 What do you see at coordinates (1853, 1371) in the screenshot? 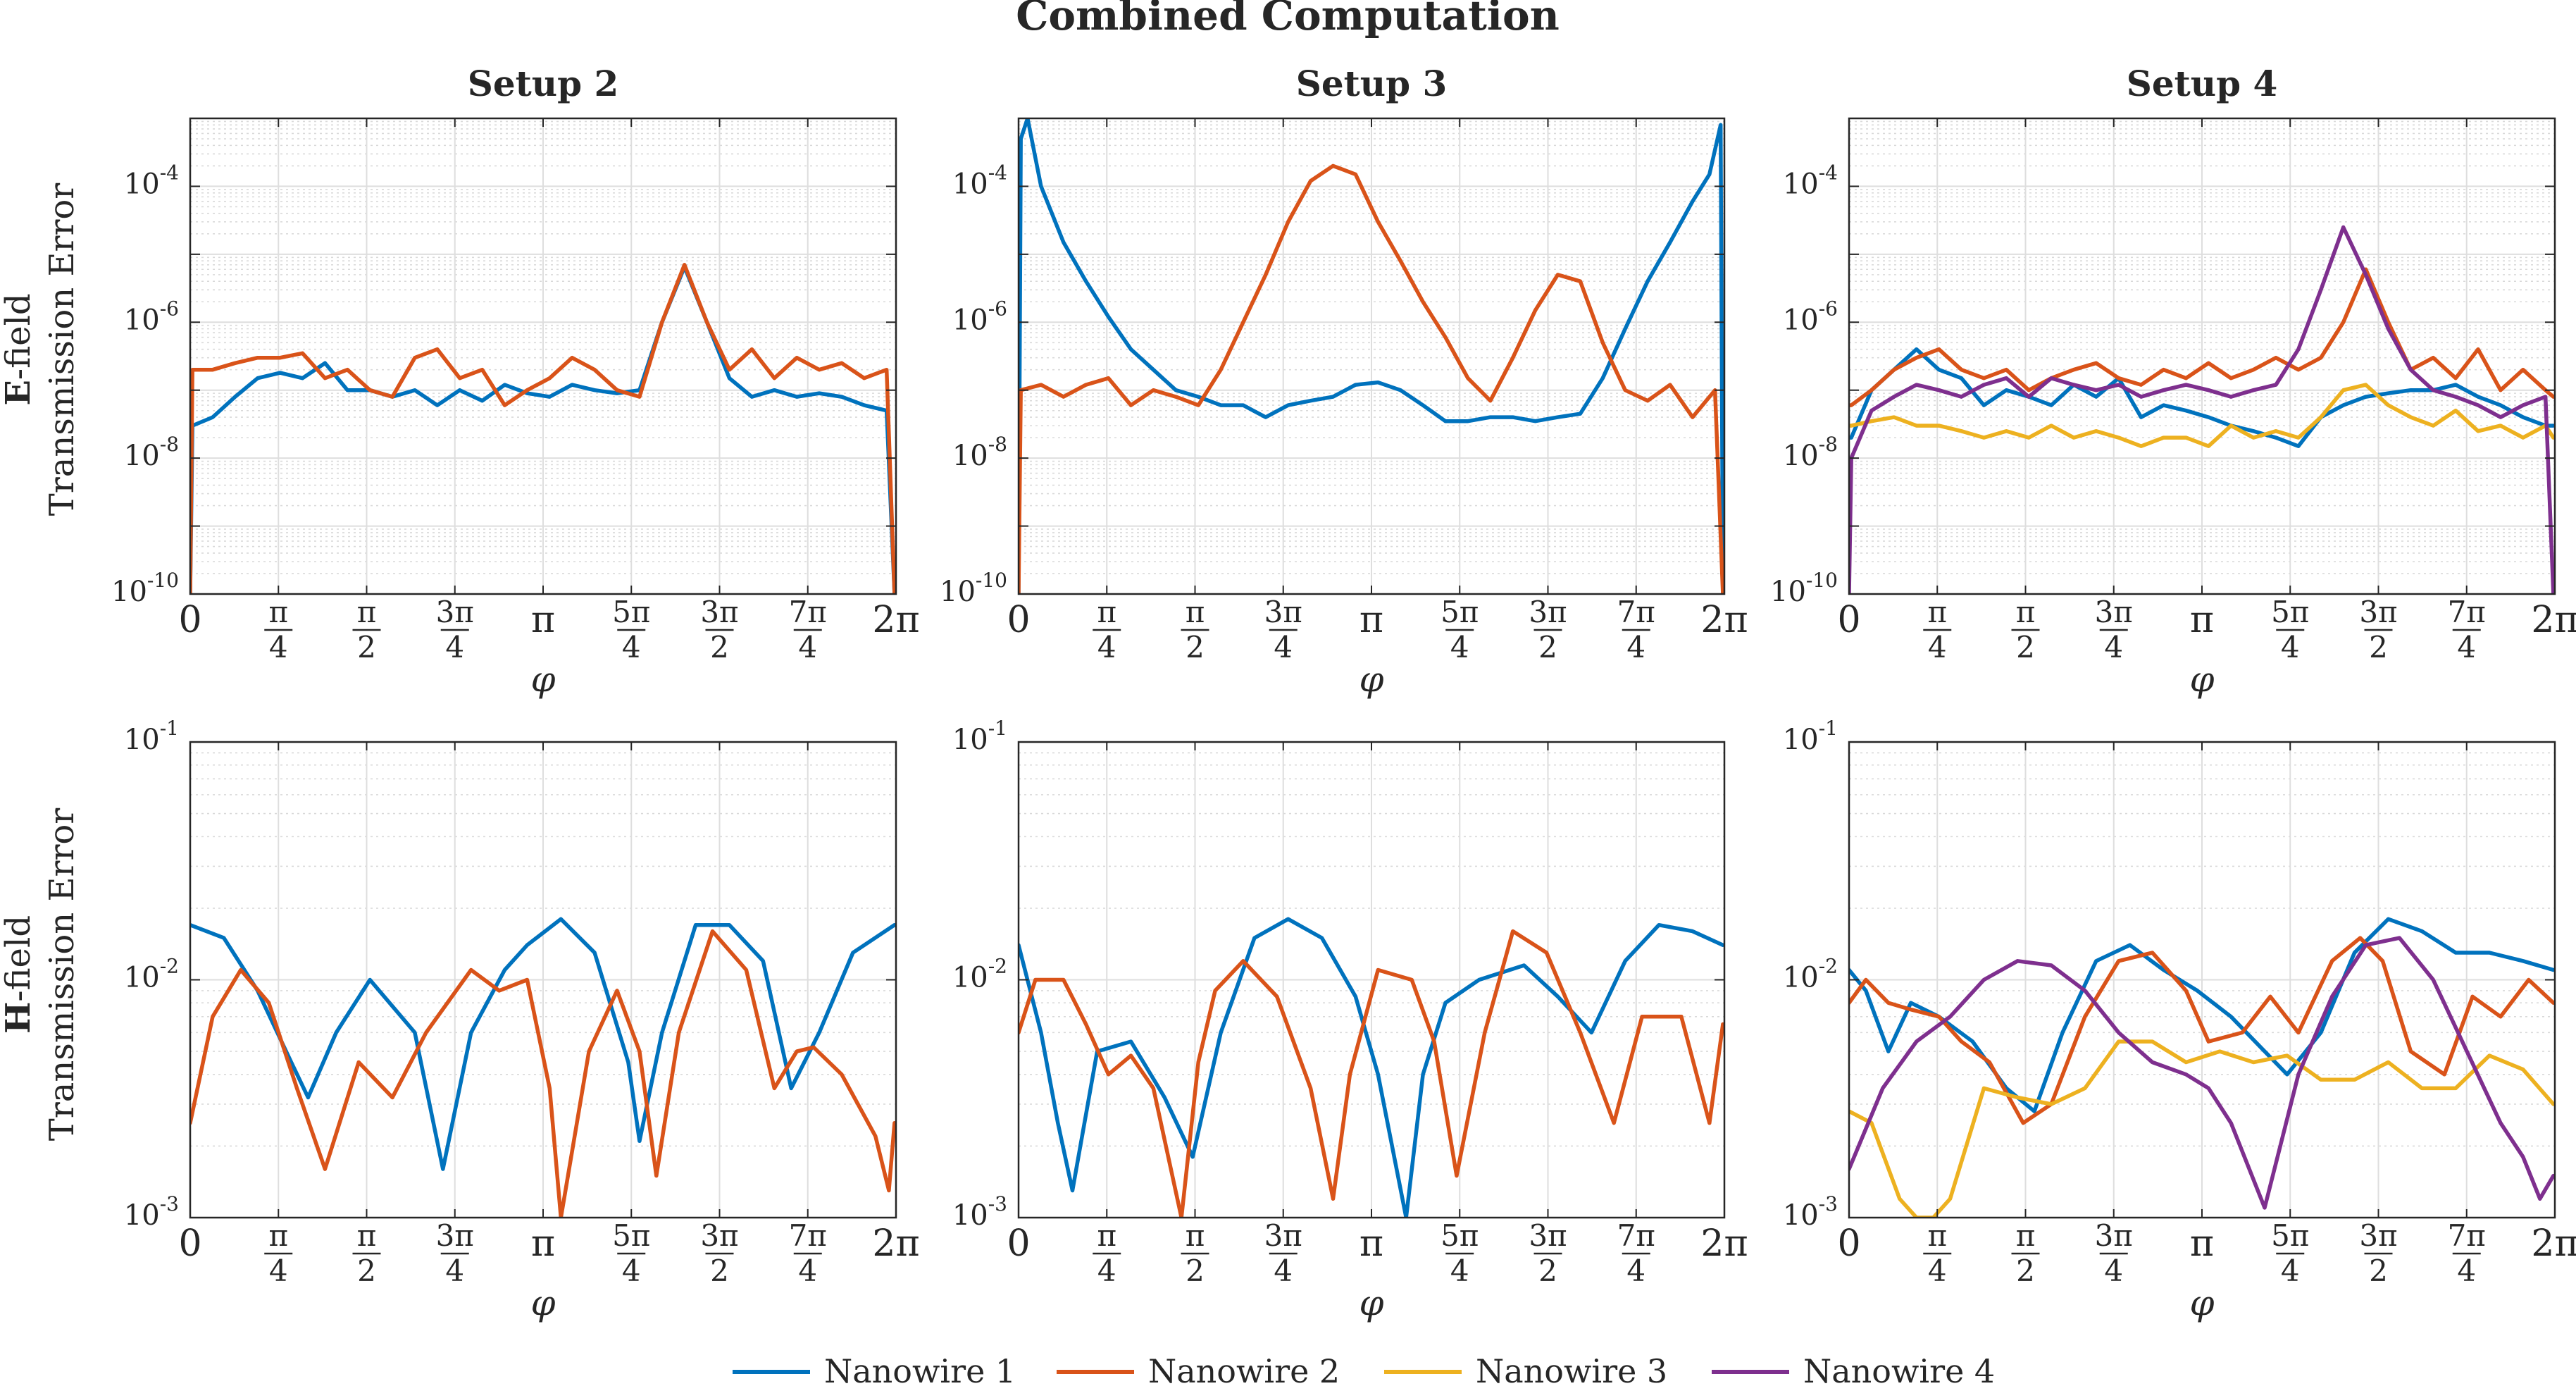
I see `legend-item-nanowire-4: Nanowire 4` at bounding box center [1853, 1371].